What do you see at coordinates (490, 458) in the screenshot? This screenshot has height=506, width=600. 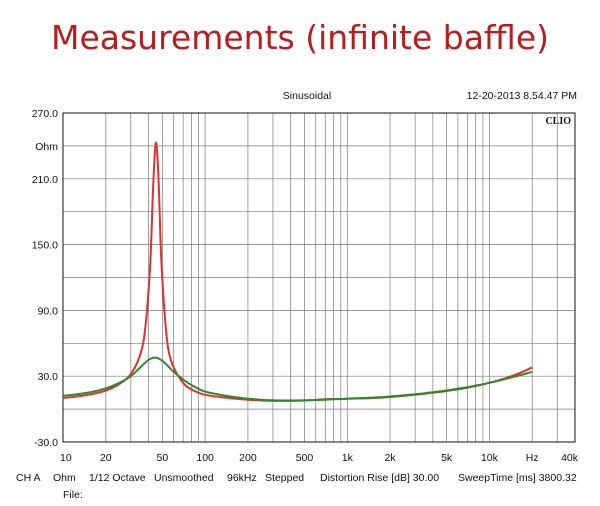 I see `x-tick-label: 10k` at bounding box center [490, 458].